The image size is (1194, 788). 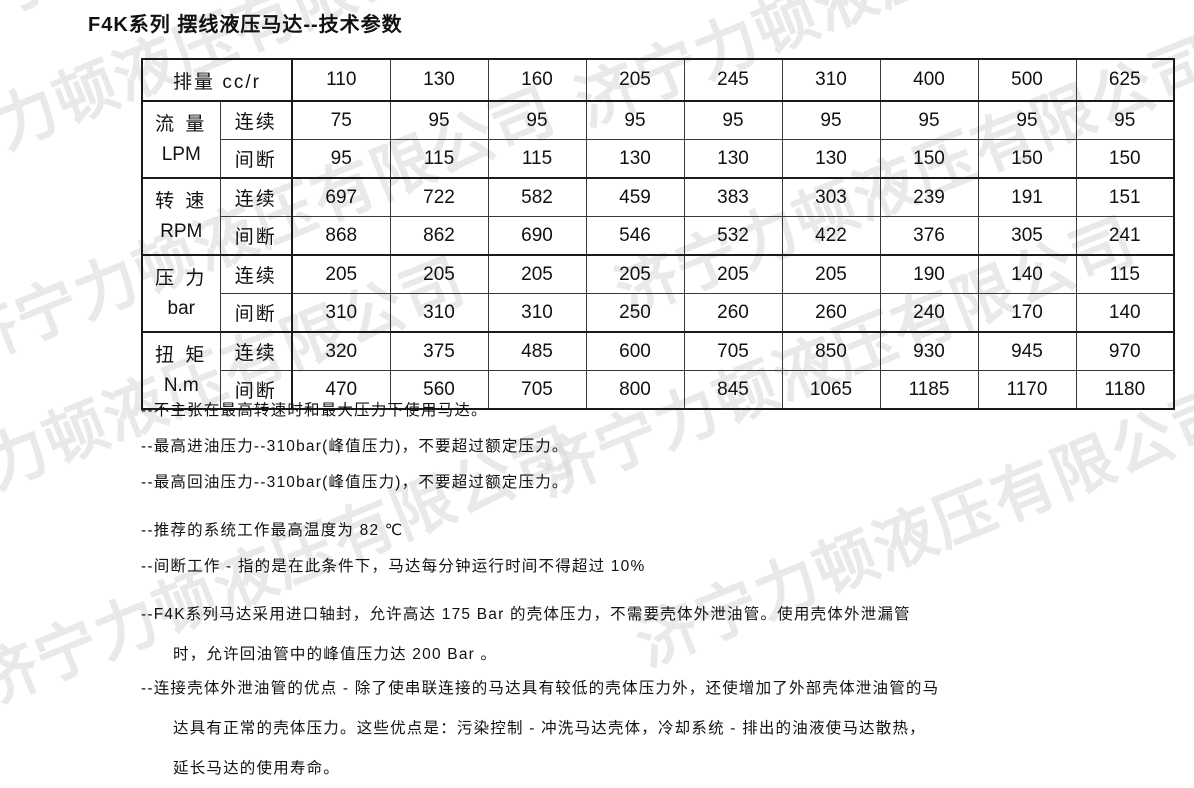 What do you see at coordinates (929, 390) in the screenshot?
I see `table-cell-value: 1185` at bounding box center [929, 390].